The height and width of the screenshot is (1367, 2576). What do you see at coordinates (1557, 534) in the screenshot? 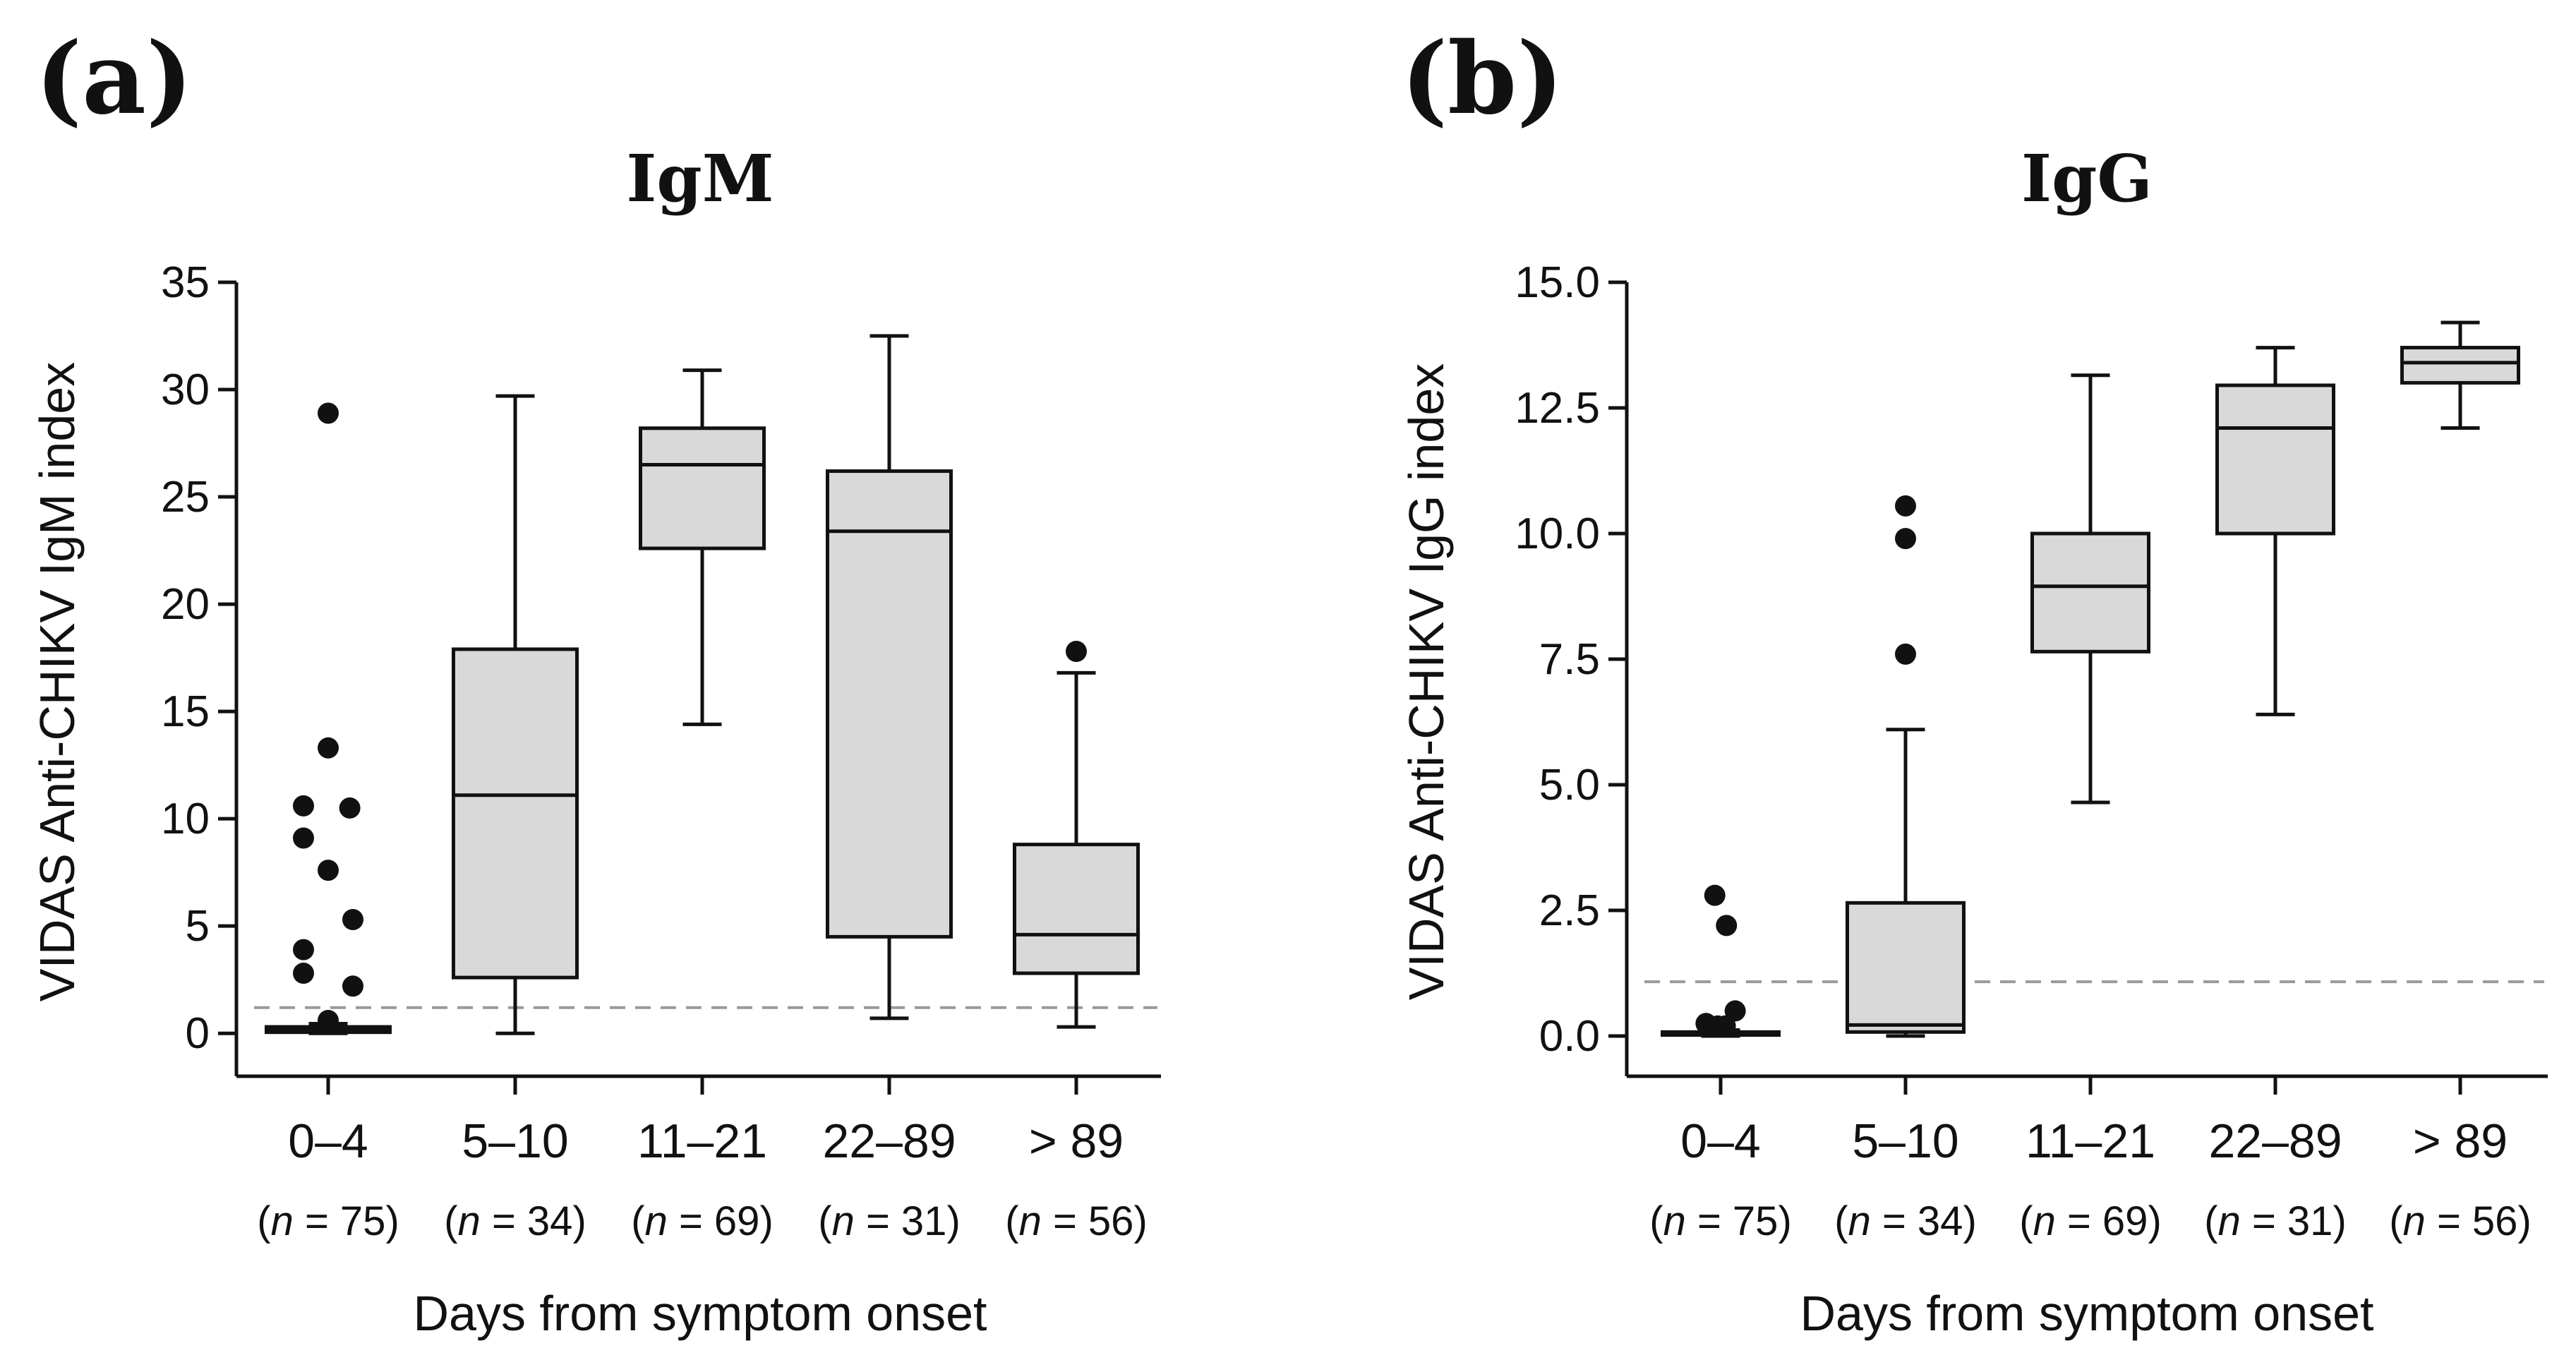
I see `y-tick-label: 10.0` at bounding box center [1557, 534].